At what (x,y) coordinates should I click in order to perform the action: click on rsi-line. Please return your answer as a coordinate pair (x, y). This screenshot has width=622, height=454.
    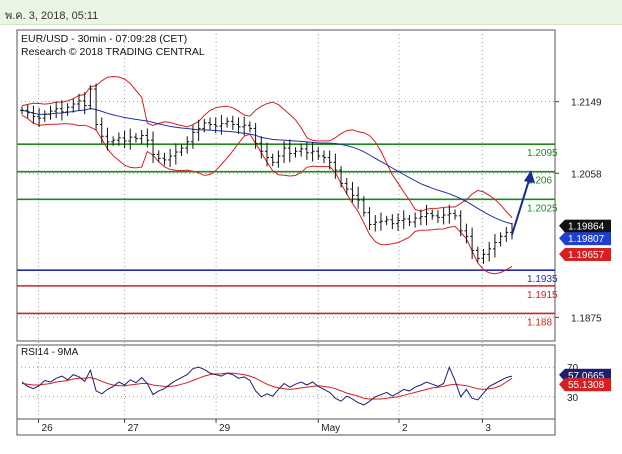
    Looking at the image, I should click on (267, 385).